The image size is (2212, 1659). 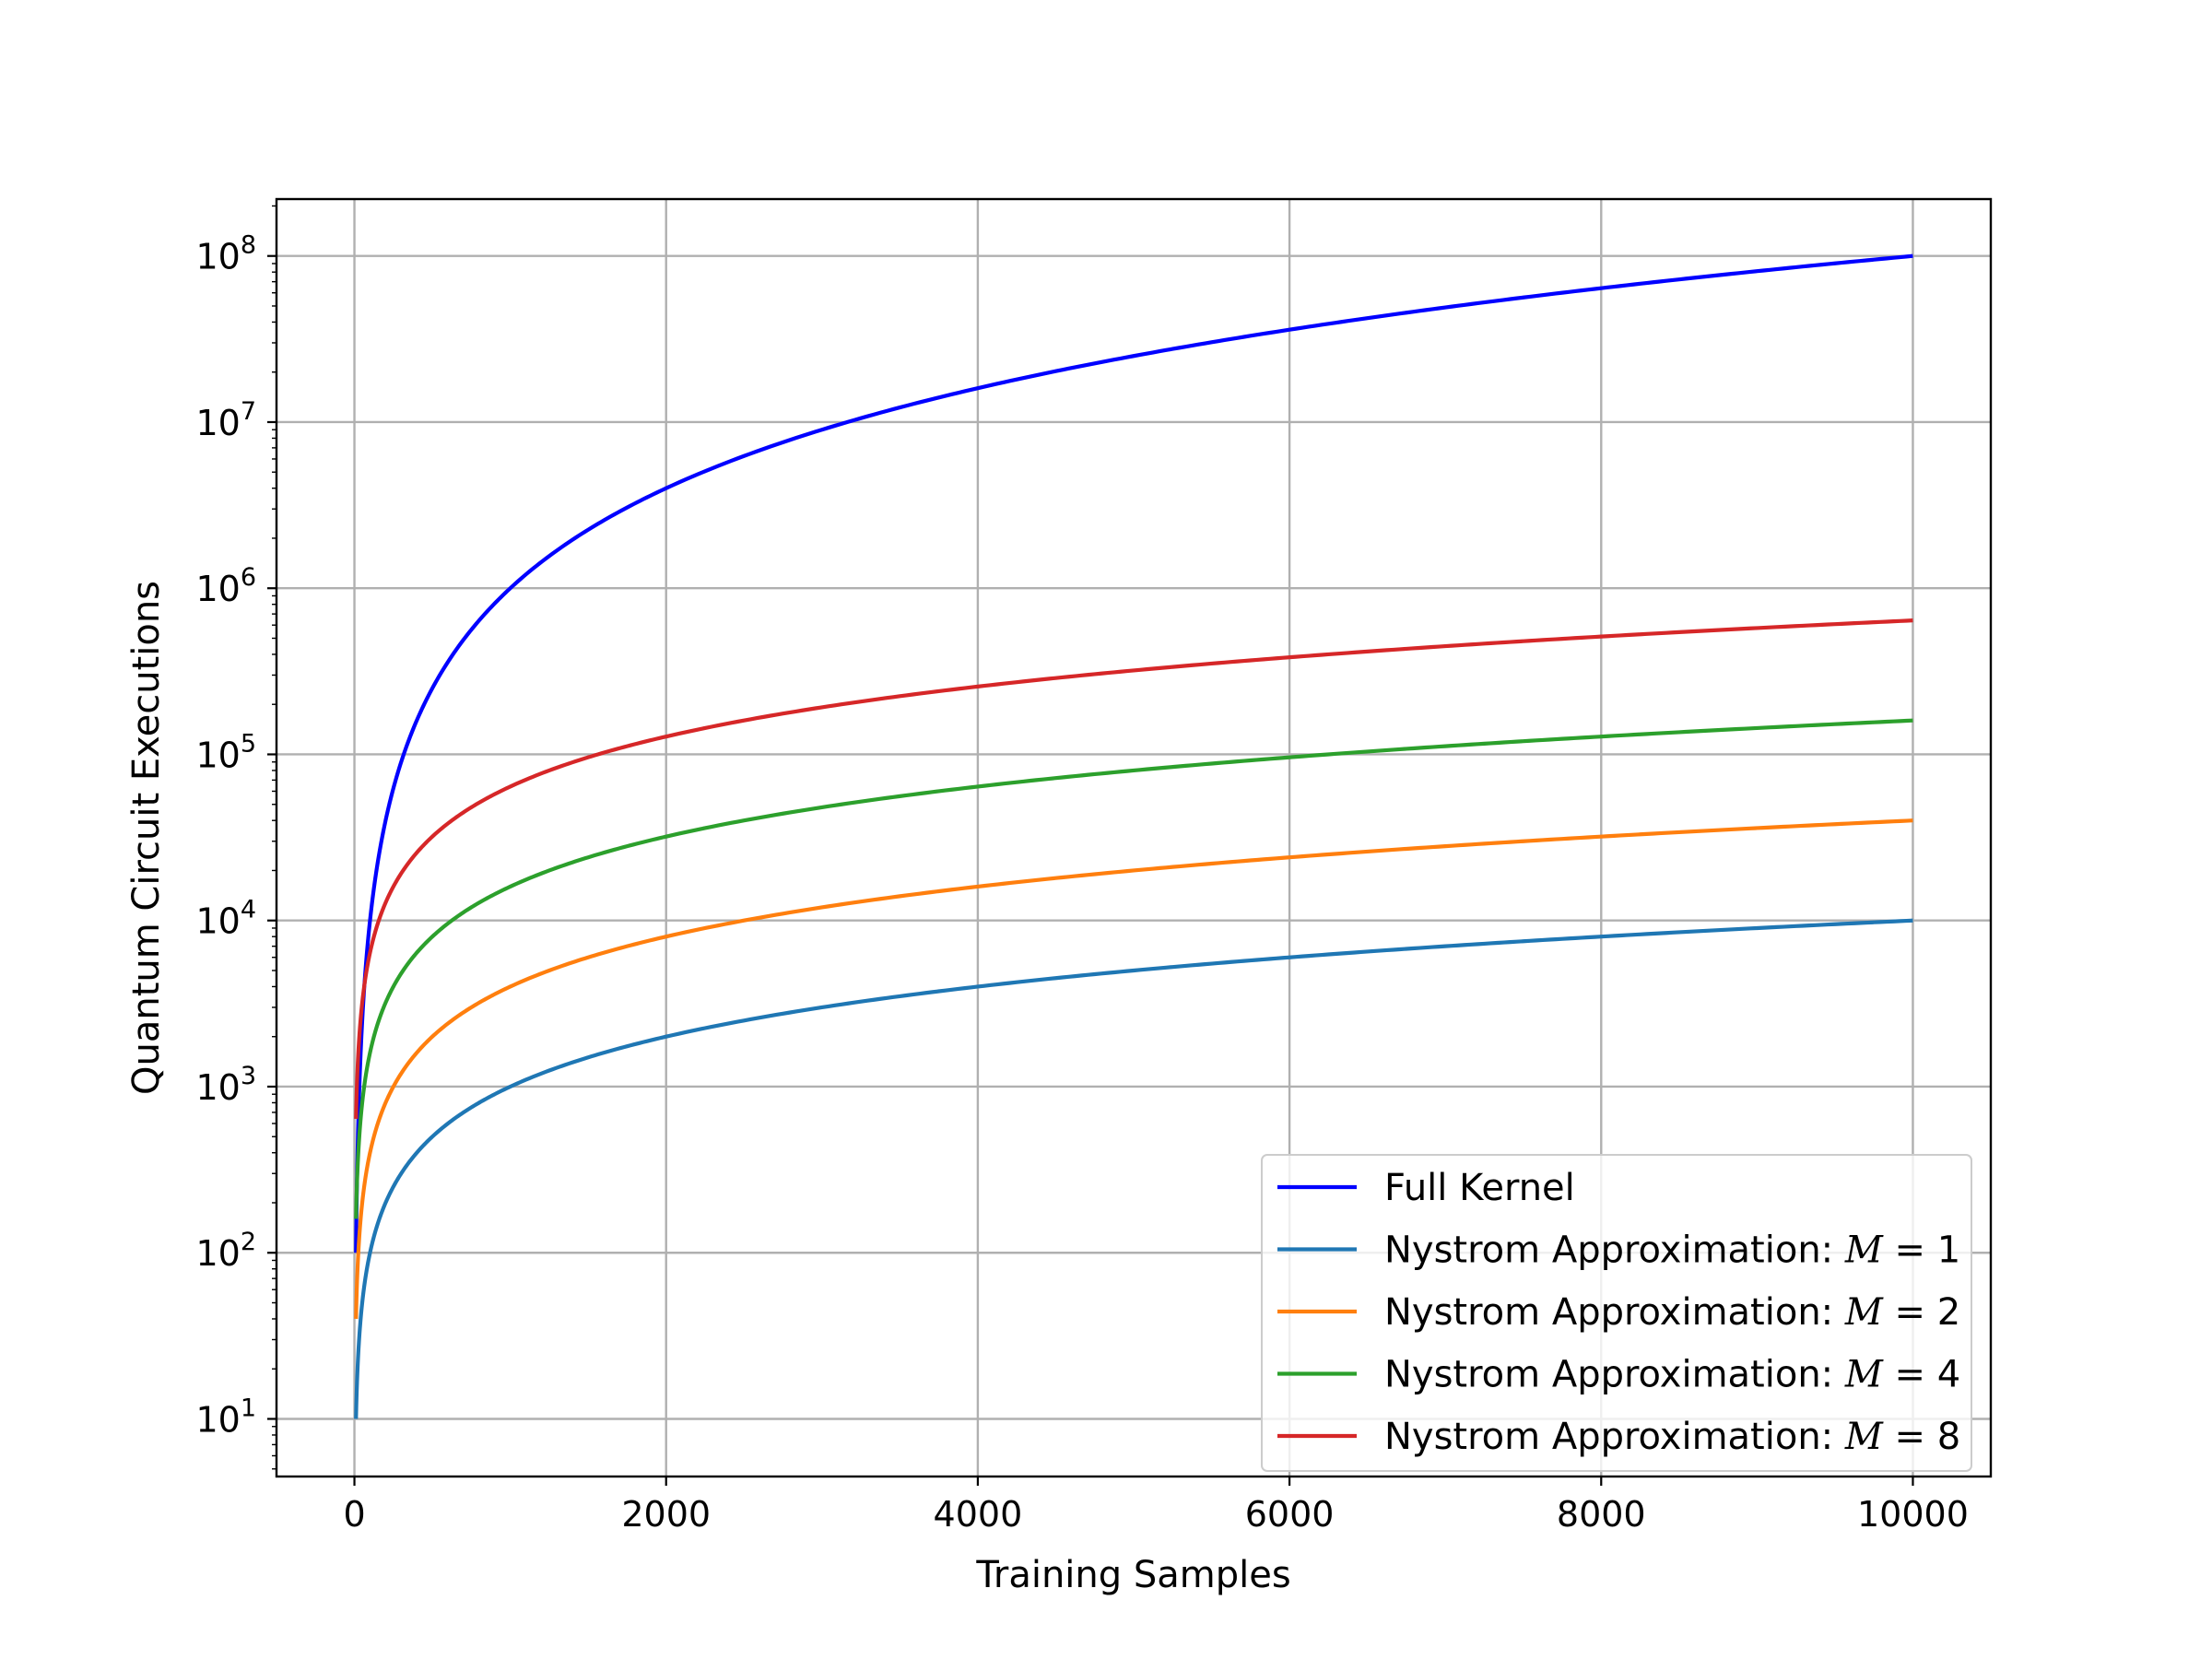 What do you see at coordinates (1290, 1514) in the screenshot?
I see `x-tick-label: 6000` at bounding box center [1290, 1514].